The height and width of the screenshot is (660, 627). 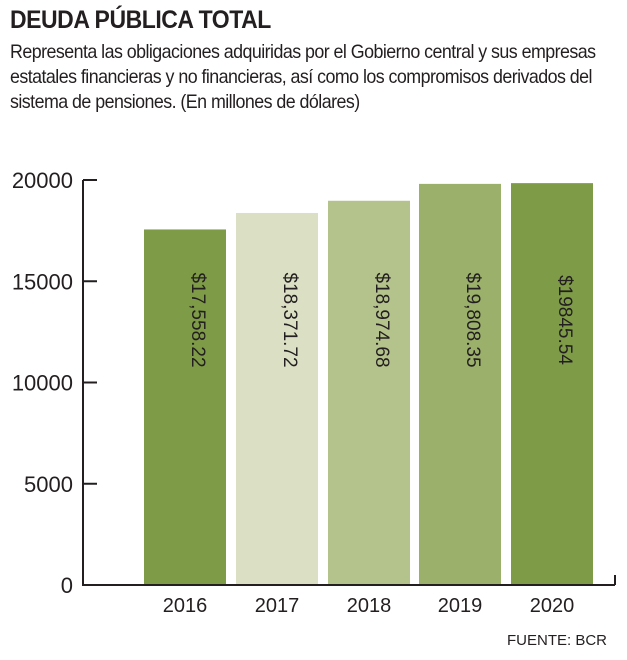 What do you see at coordinates (381, 319) in the screenshot?
I see `data-label-2018: $18,974.68` at bounding box center [381, 319].